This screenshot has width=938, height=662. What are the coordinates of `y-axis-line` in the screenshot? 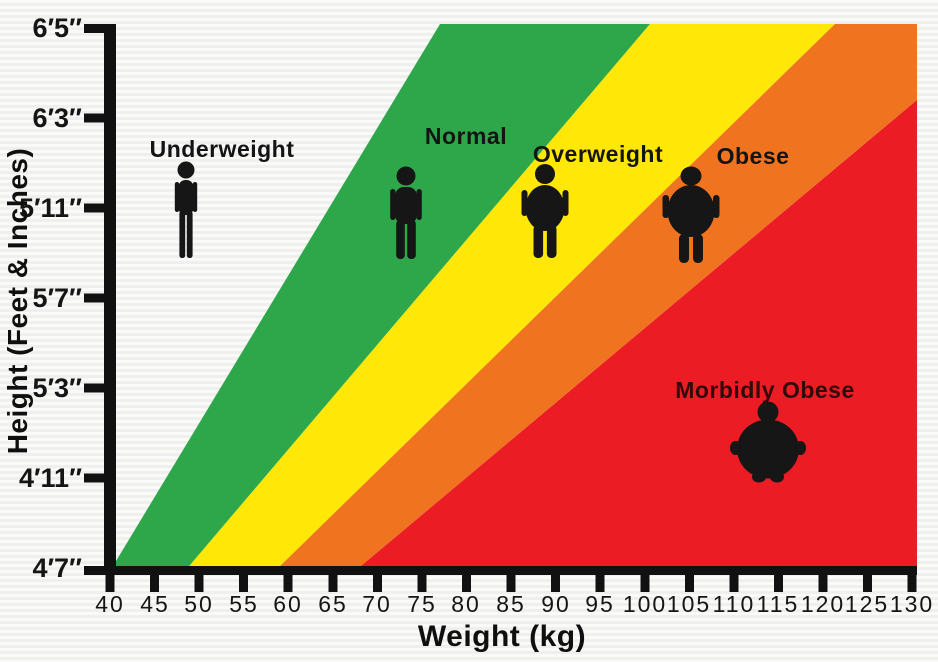 It's located at (110, 299).